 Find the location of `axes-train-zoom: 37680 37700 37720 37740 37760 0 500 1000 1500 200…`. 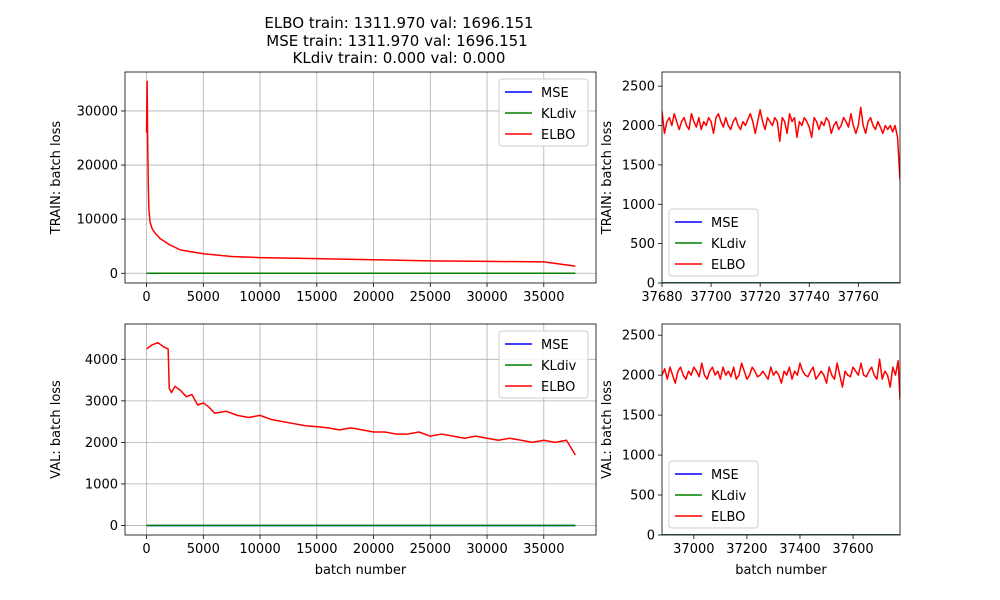

axes-train-zoom: 37680 37700 37720 37740 37760 0 500 1000 1500 200… is located at coordinates (750, 188).